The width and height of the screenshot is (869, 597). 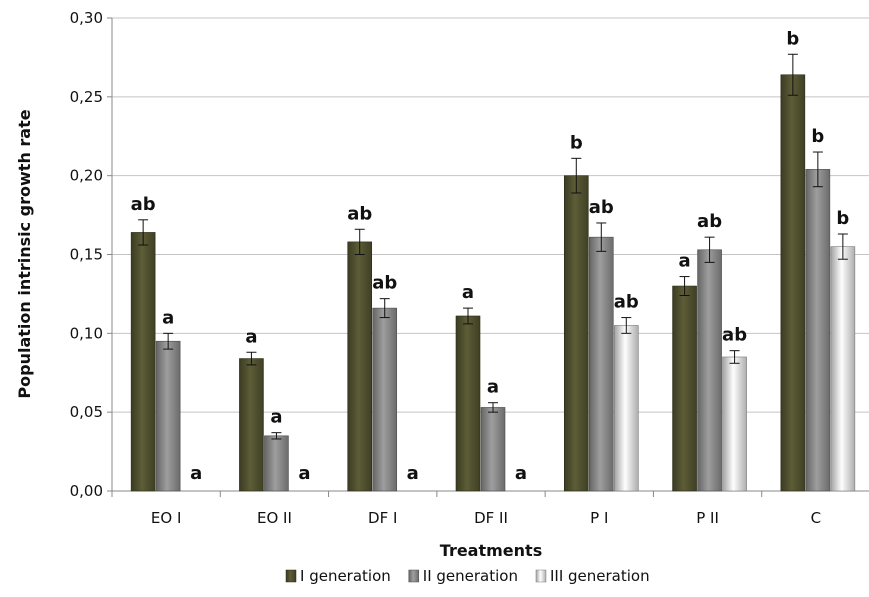 What do you see at coordinates (816, 518) in the screenshot?
I see `x-tick-label: C` at bounding box center [816, 518].